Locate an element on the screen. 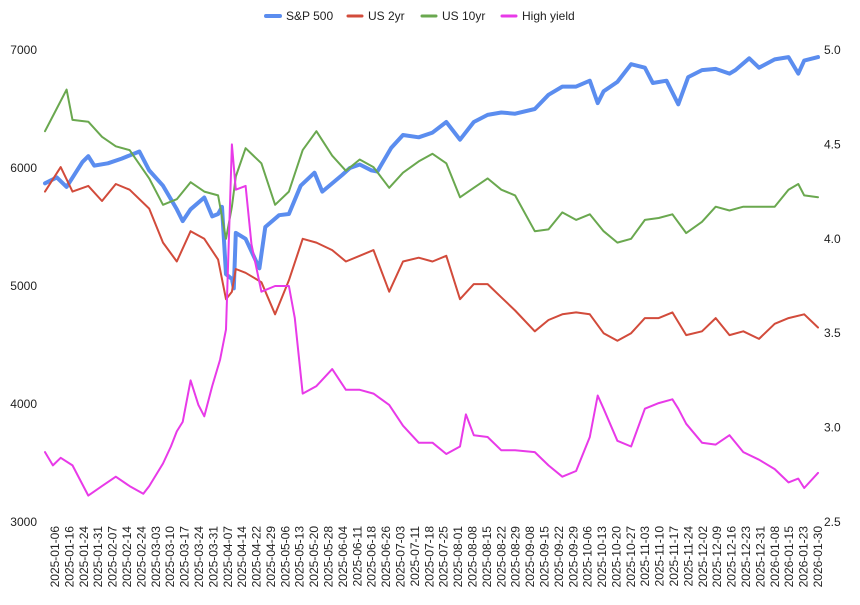  y-left-tick-label: 3000 is located at coordinates (23, 522).